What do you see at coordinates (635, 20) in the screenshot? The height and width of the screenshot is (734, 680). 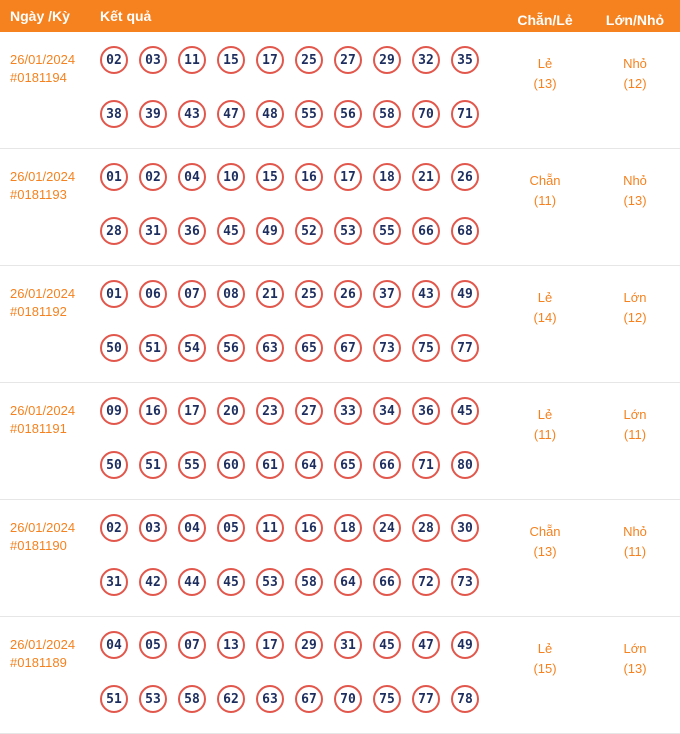 I see `header-size: Lớn/Nhỏ` at bounding box center [635, 20].